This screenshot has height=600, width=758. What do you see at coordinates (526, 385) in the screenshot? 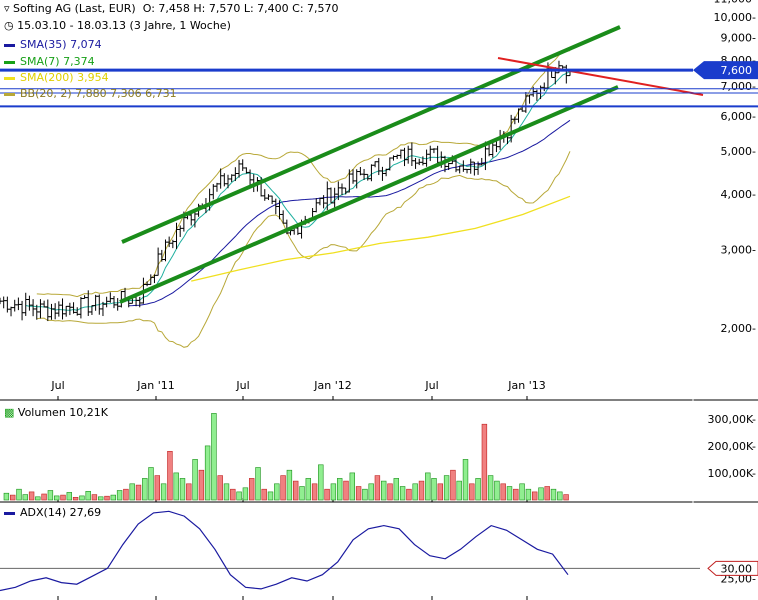
I see `x-tick-label: Jan '13` at bounding box center [526, 385].